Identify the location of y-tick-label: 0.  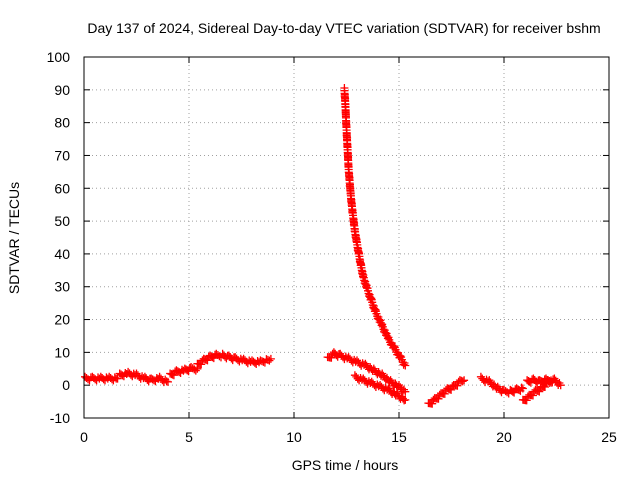
(66, 385).